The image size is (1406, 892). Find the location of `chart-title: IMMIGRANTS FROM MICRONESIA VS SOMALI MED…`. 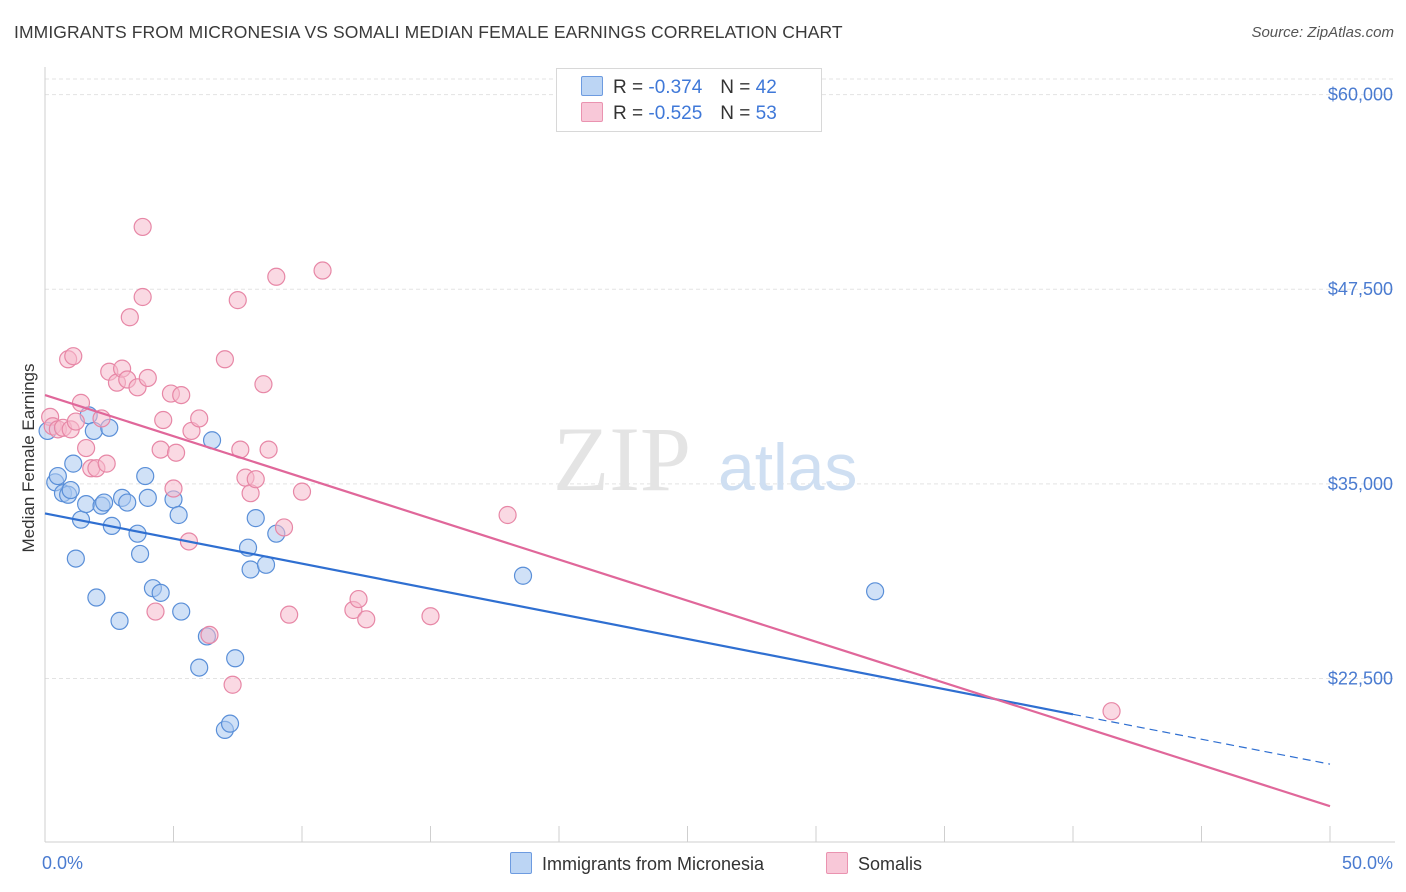

chart-title: IMMIGRANTS FROM MICRONESIA VS SOMALI MED… is located at coordinates (428, 32).